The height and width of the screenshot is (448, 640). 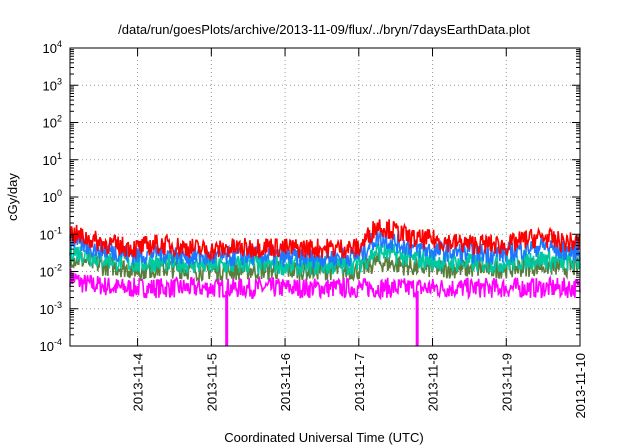 I want to click on y-tick-label: 10², so click(x=52, y=122).